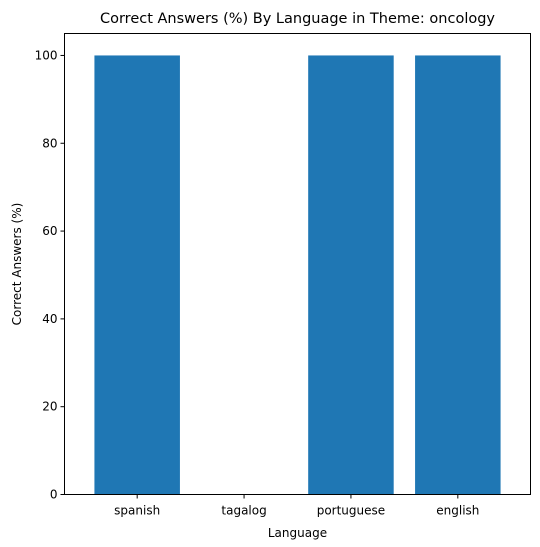  Describe the element at coordinates (137, 275) in the screenshot. I see `bar-spanish` at that location.